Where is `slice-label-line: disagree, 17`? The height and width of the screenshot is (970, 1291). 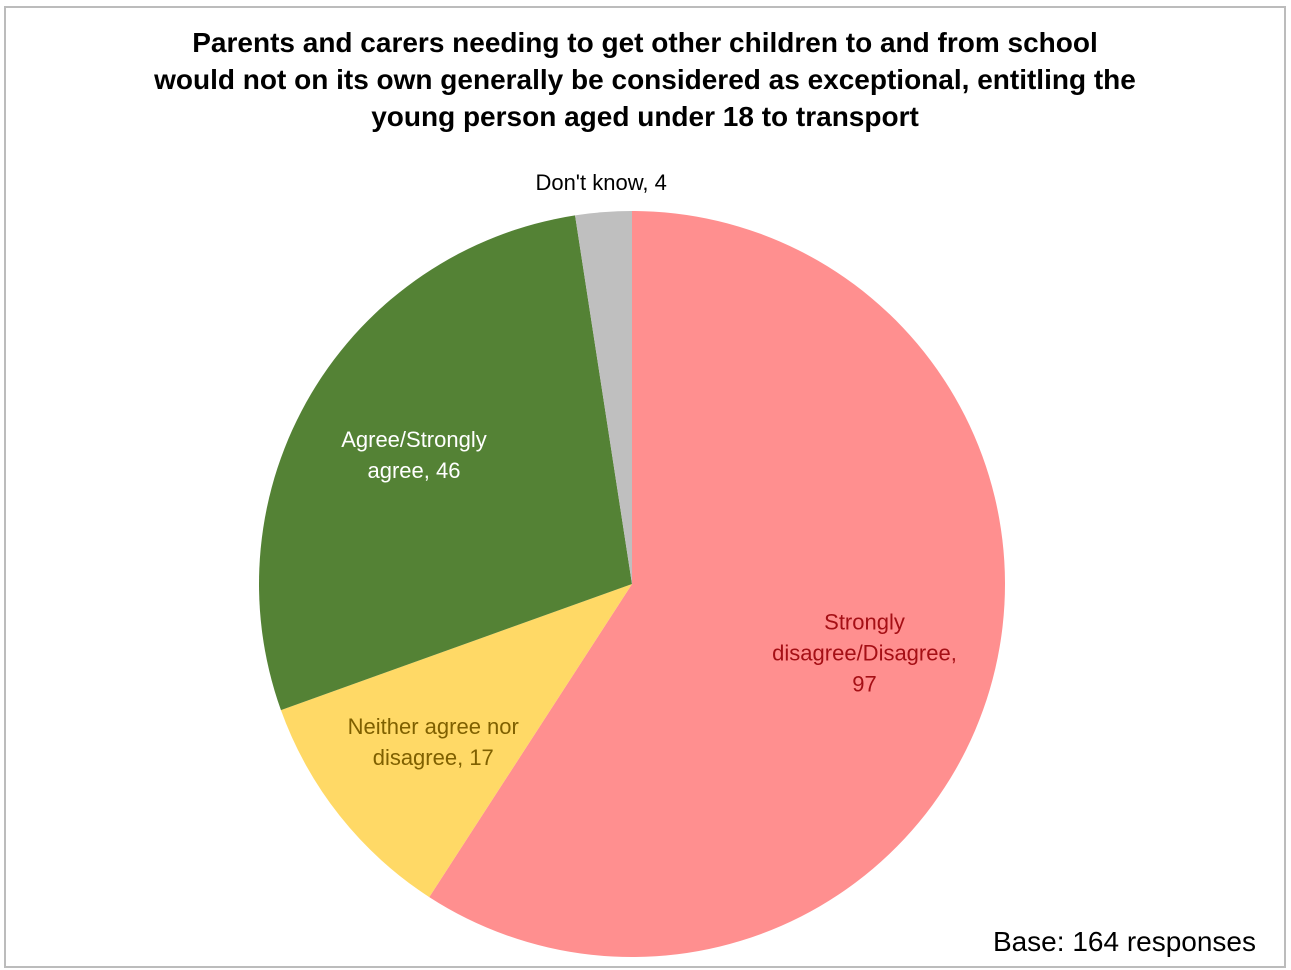 slice-label-line: disagree, 17 is located at coordinates (433, 757).